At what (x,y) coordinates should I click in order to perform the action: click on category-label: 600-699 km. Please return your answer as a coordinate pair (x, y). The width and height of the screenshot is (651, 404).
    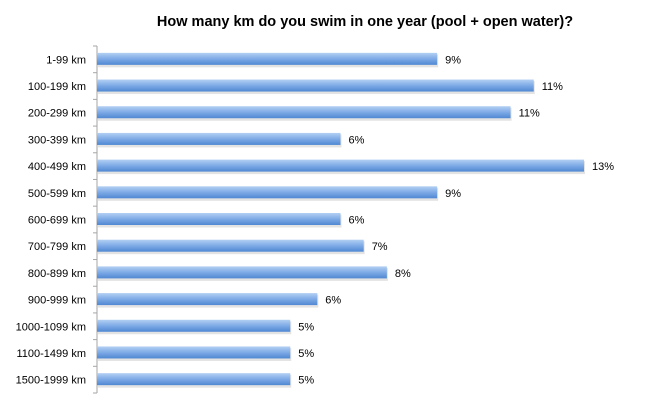
    Looking at the image, I should click on (57, 221).